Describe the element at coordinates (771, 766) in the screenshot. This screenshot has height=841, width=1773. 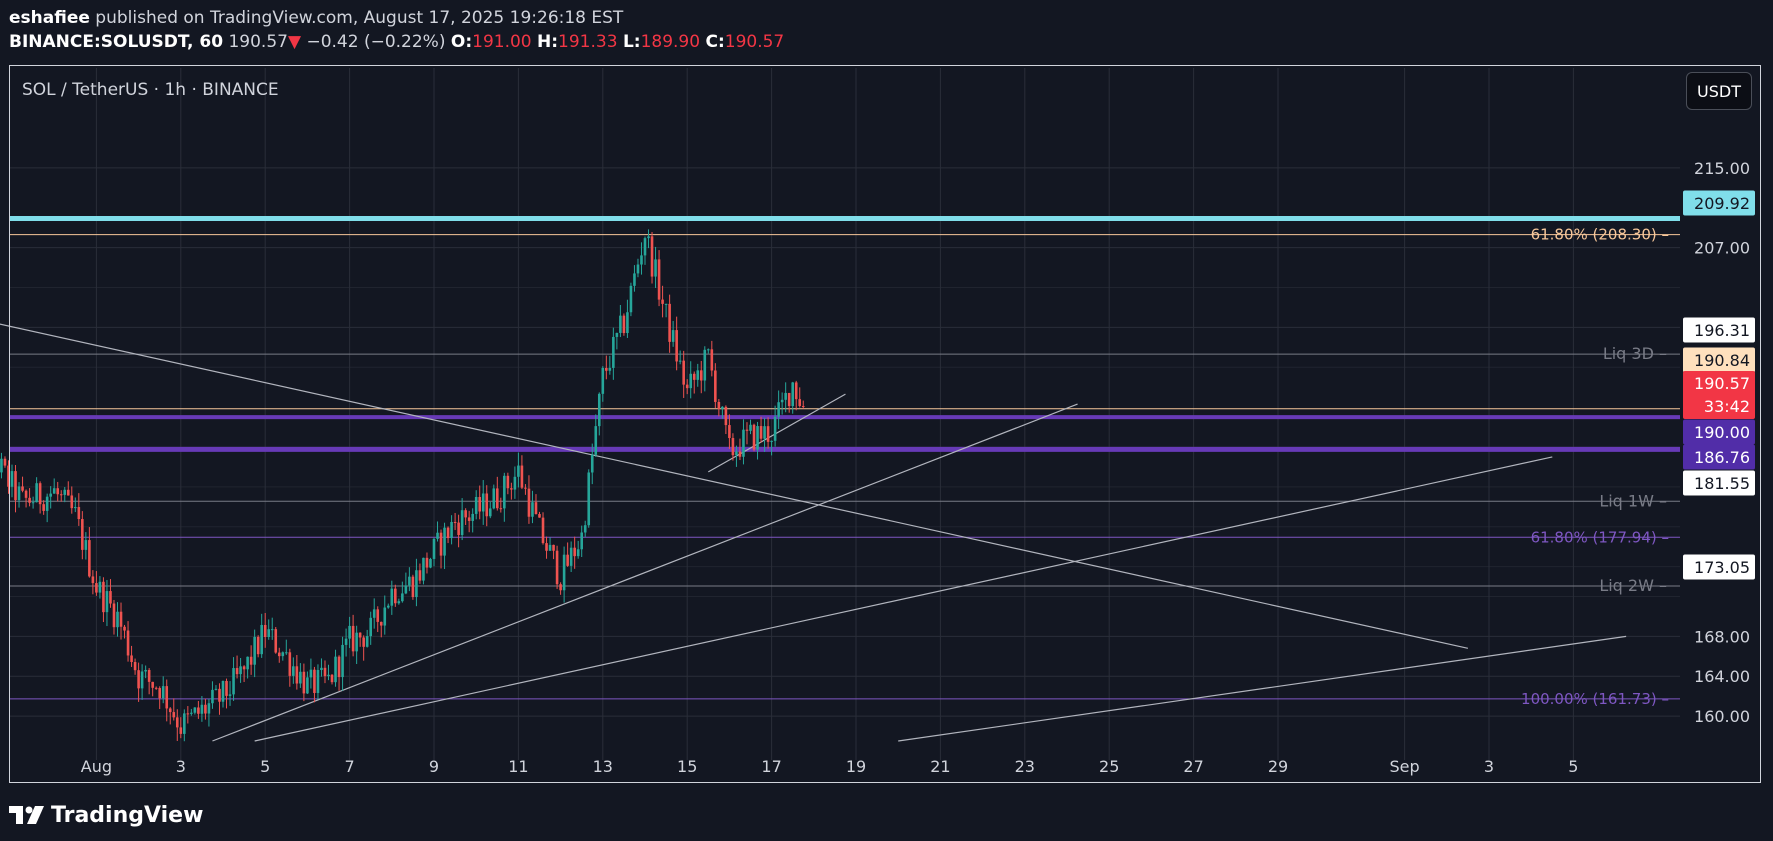
I see `time-tick-label: 17` at that location.